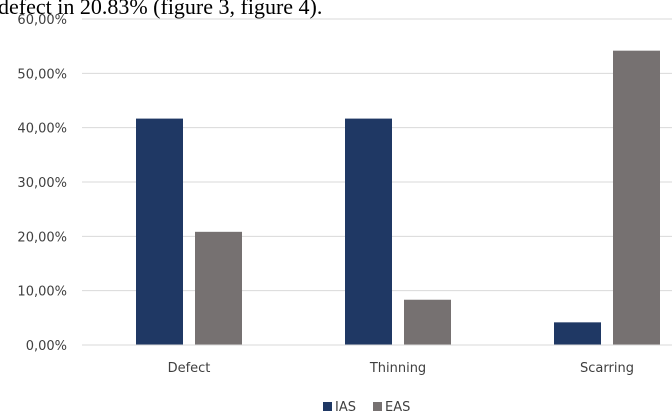 The height and width of the screenshot is (414, 672). What do you see at coordinates (327, 406) in the screenshot?
I see `legend-swatch-ias` at bounding box center [327, 406].